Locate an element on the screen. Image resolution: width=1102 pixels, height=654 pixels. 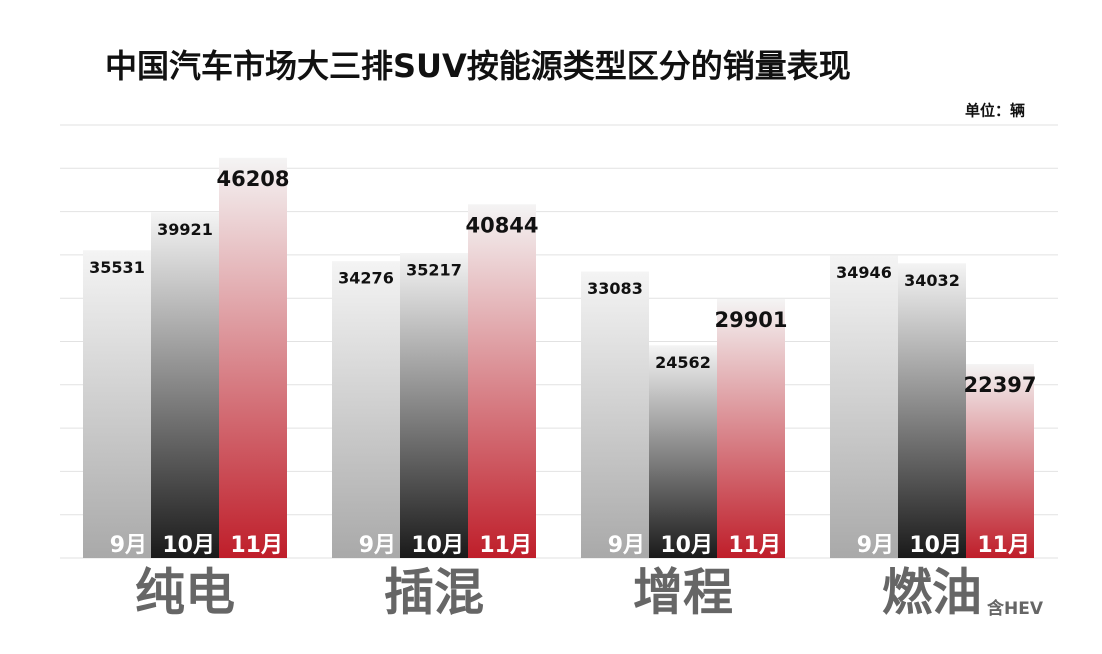
value-label: 24562 is located at coordinates (683, 362).